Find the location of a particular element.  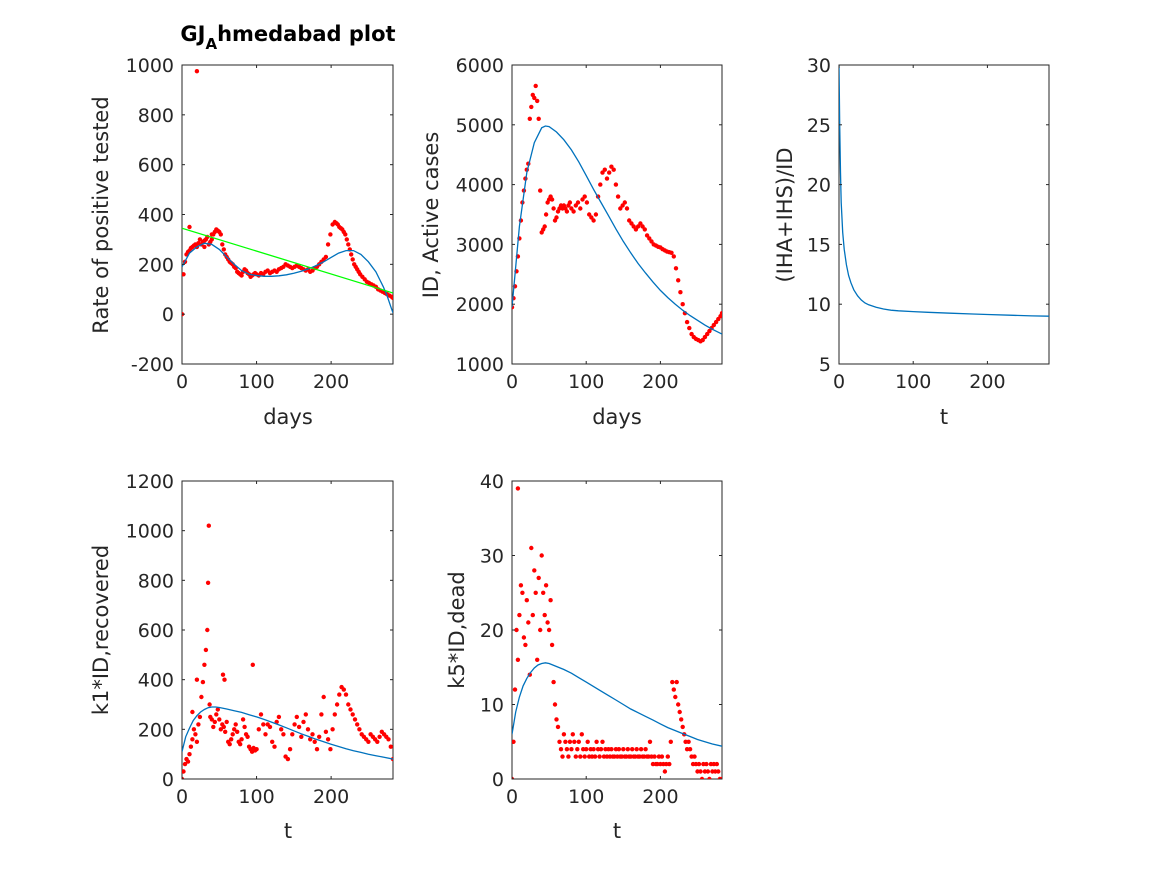

y-axis-label: Rate of positive tested is located at coordinates (101, 214).